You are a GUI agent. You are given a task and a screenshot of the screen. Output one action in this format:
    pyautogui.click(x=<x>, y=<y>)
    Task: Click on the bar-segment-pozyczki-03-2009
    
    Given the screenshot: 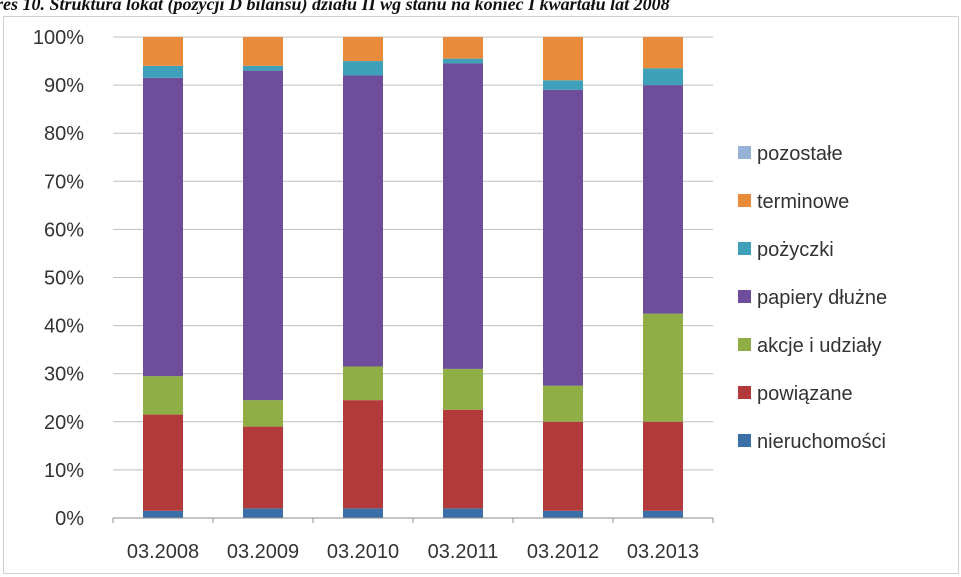 What is the action you would take?
    pyautogui.click(x=263, y=68)
    